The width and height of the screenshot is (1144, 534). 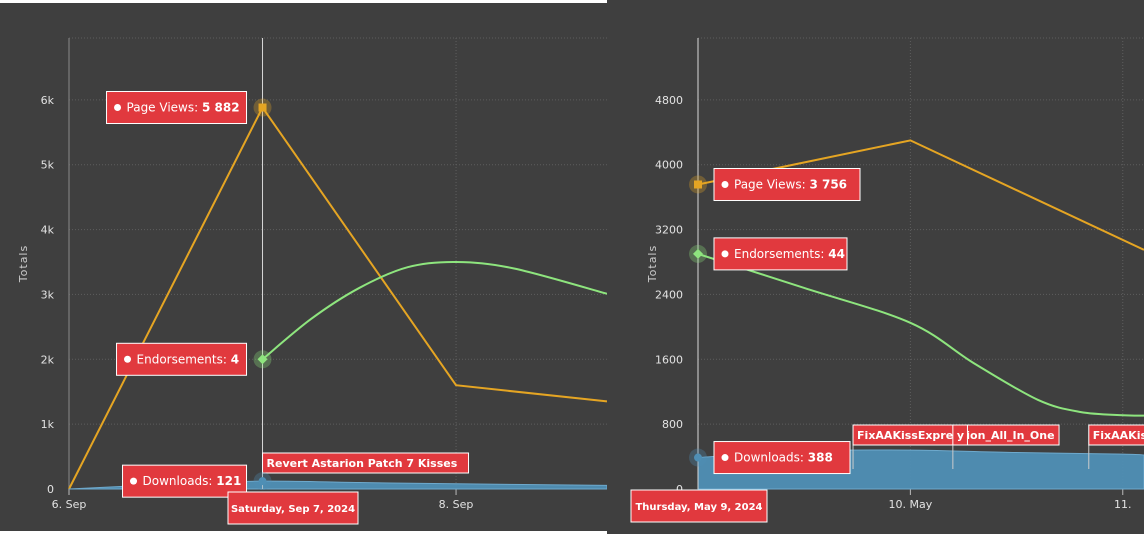 I want to click on tooltip-endorsements: Endorsements: 4, so click(x=182, y=359).